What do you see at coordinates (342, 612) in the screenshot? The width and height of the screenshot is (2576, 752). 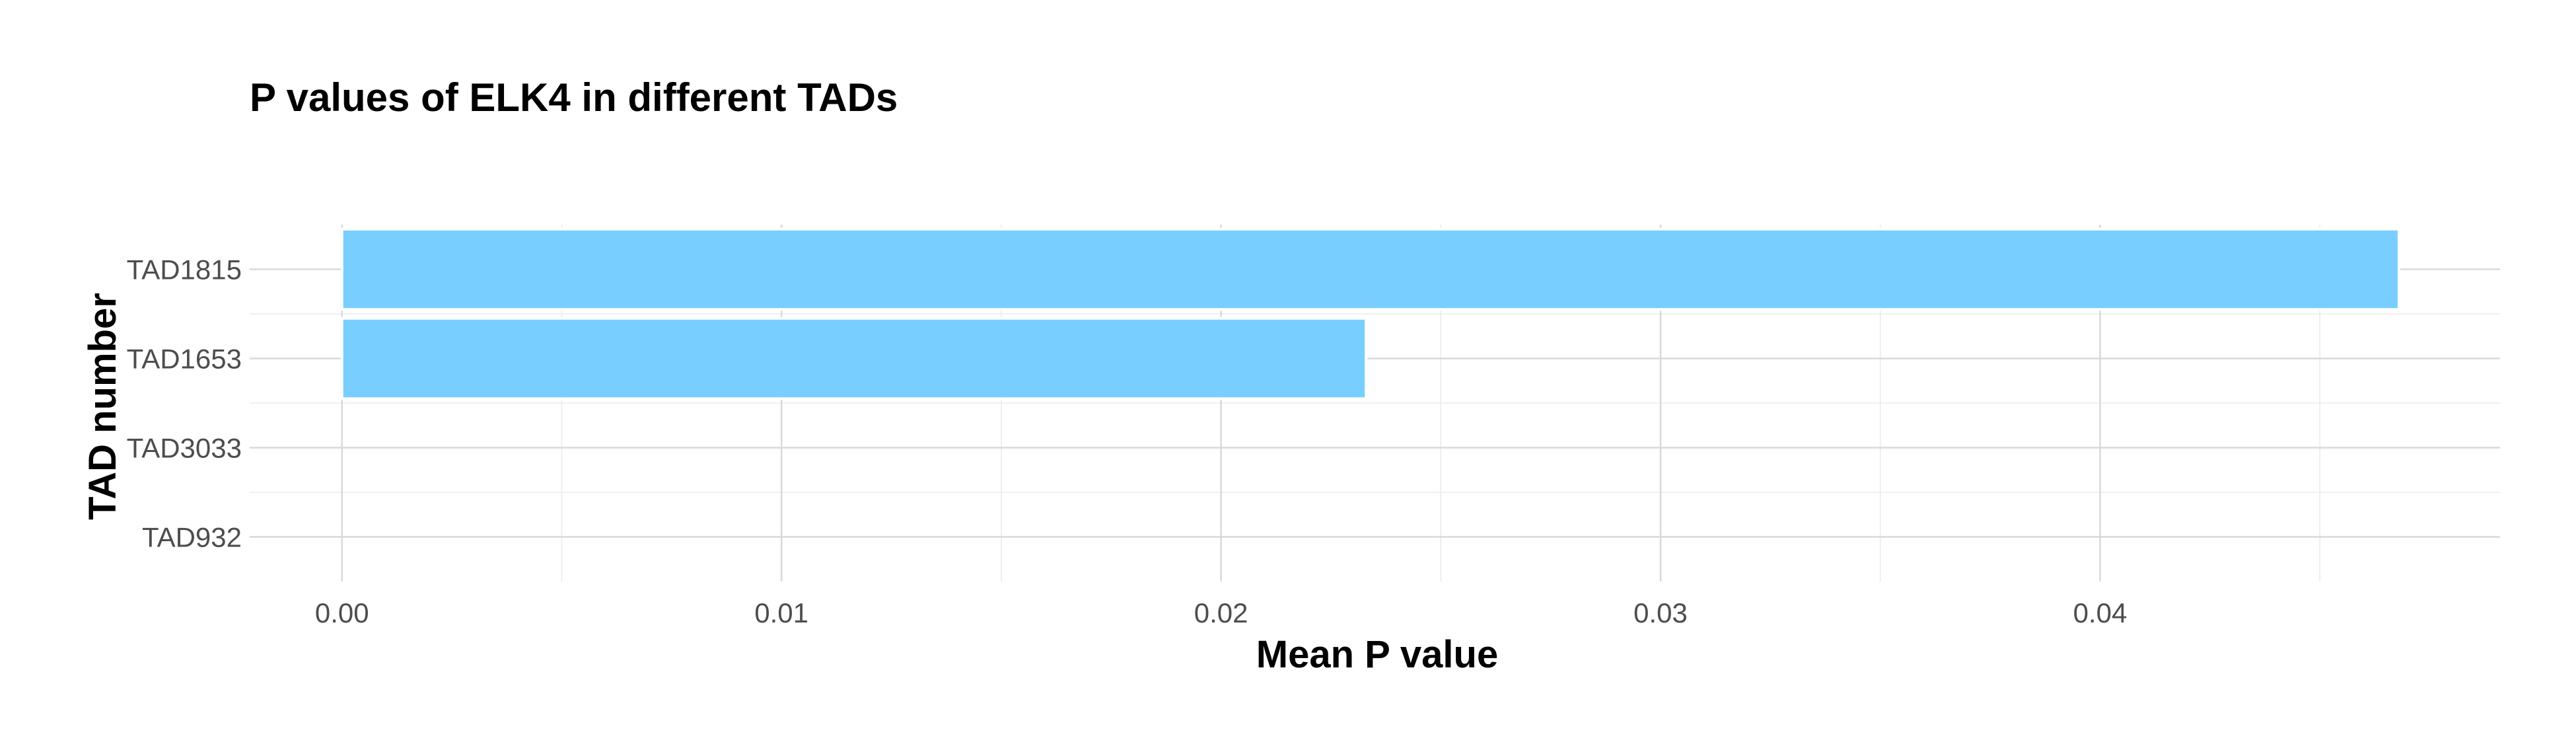 I see `x-tick-label: 0.00` at bounding box center [342, 612].